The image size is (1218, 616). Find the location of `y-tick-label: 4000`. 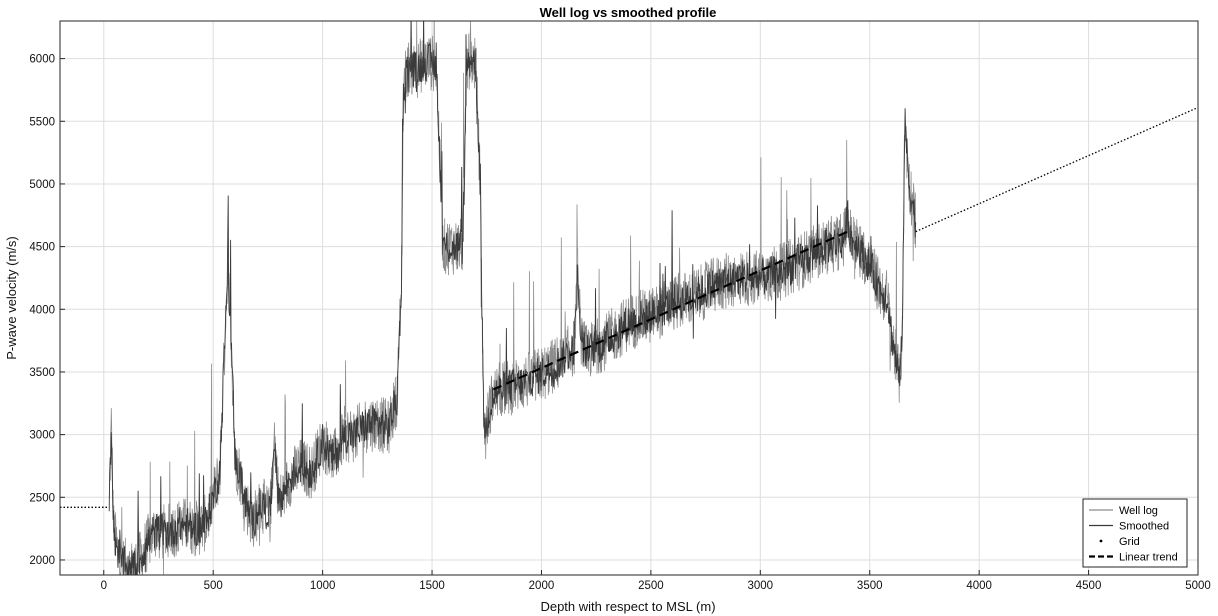

y-tick-label: 4000 is located at coordinates (42, 310).